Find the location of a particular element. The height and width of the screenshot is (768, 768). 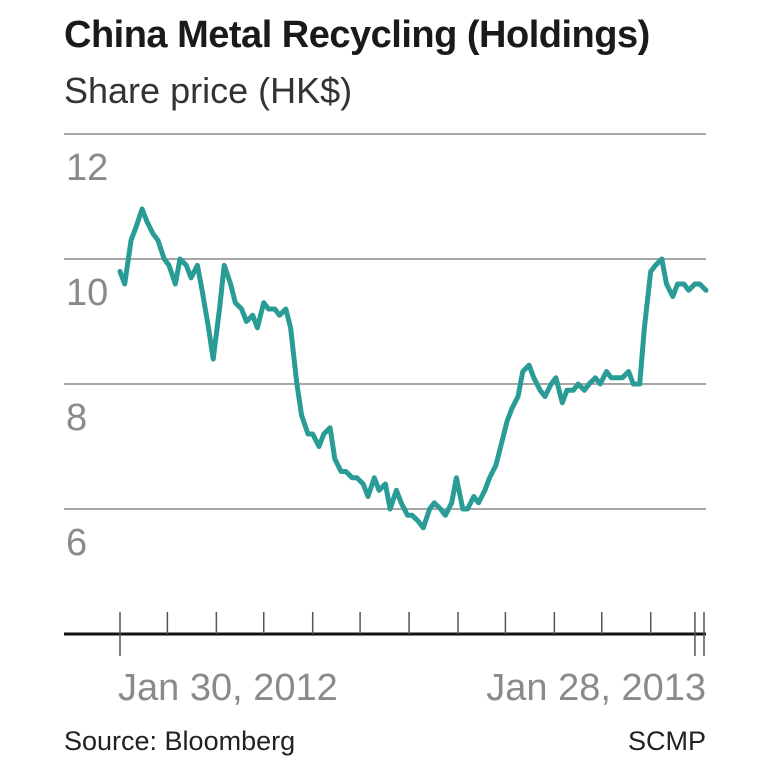

publisher-credit: SCMP is located at coordinates (666, 741).